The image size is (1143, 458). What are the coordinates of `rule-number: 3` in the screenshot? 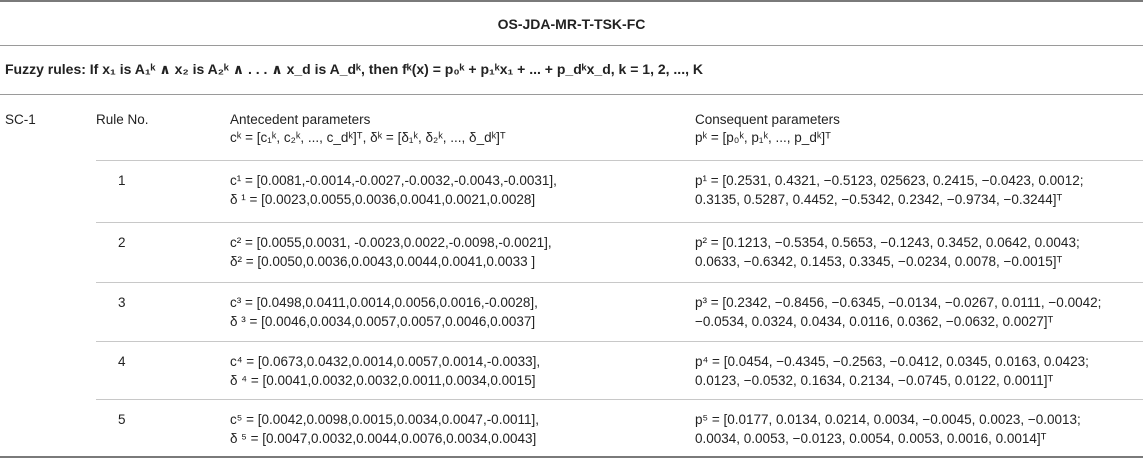 It's located at (122, 302).